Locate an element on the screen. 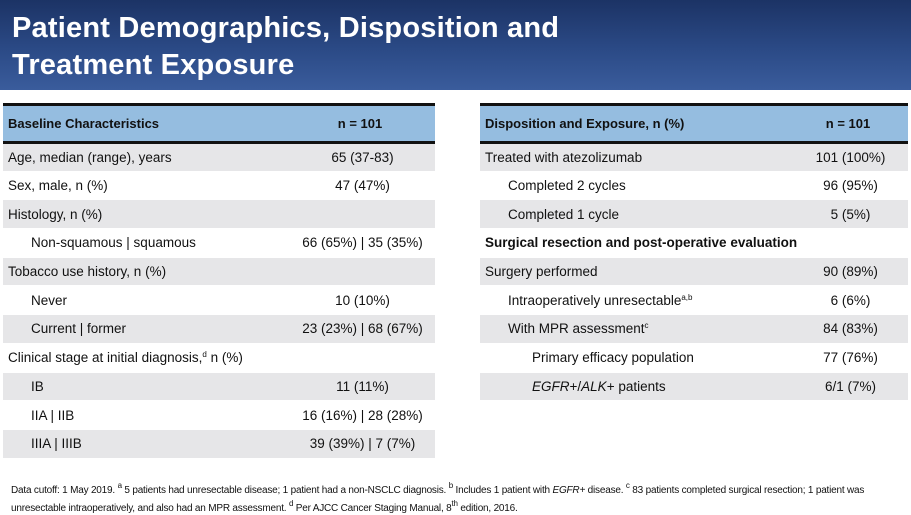 This screenshot has width=911, height=515. label-text: Intraoperatively unresectable is located at coordinates (595, 300).